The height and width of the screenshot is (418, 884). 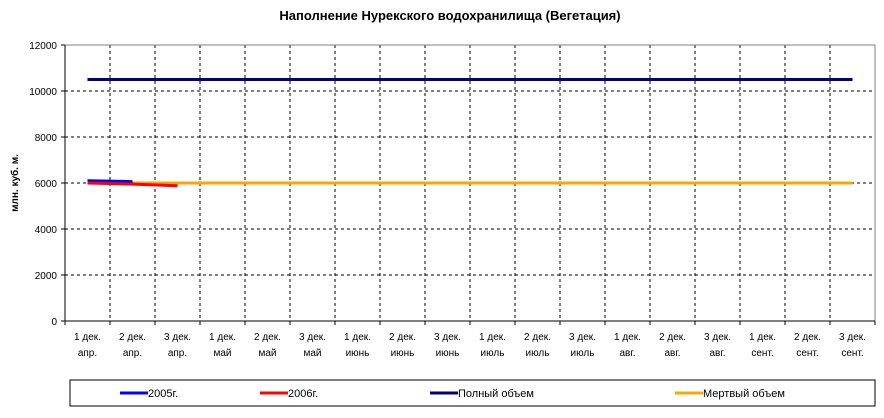 I want to click on y-tick-label: 2000, so click(x=46, y=276).